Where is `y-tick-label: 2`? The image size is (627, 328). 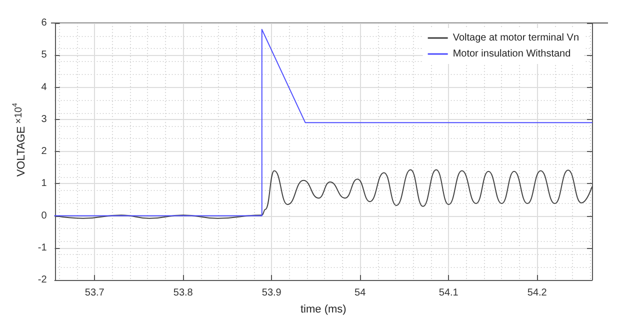
y-tick-label: 2 is located at coordinates (44, 151).